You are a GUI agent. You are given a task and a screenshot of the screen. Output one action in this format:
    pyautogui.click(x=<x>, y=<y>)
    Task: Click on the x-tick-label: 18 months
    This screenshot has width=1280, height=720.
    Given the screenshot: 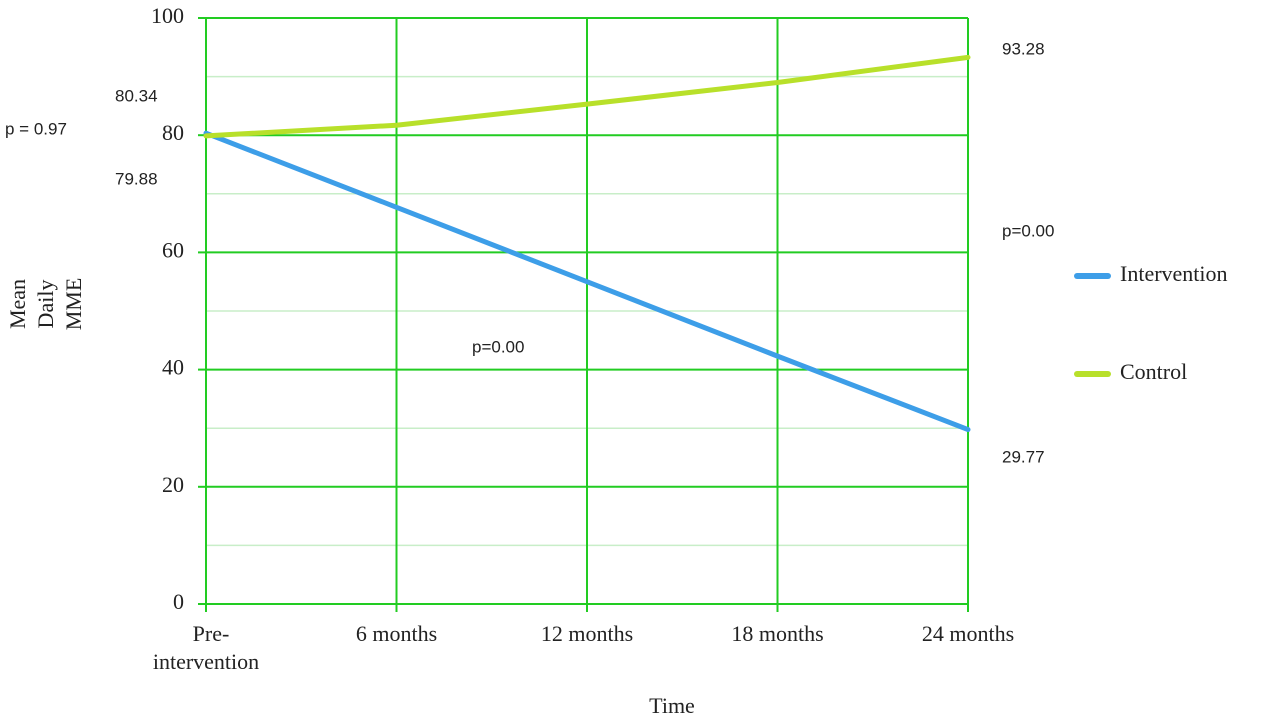 What is the action you would take?
    pyautogui.click(x=777, y=633)
    